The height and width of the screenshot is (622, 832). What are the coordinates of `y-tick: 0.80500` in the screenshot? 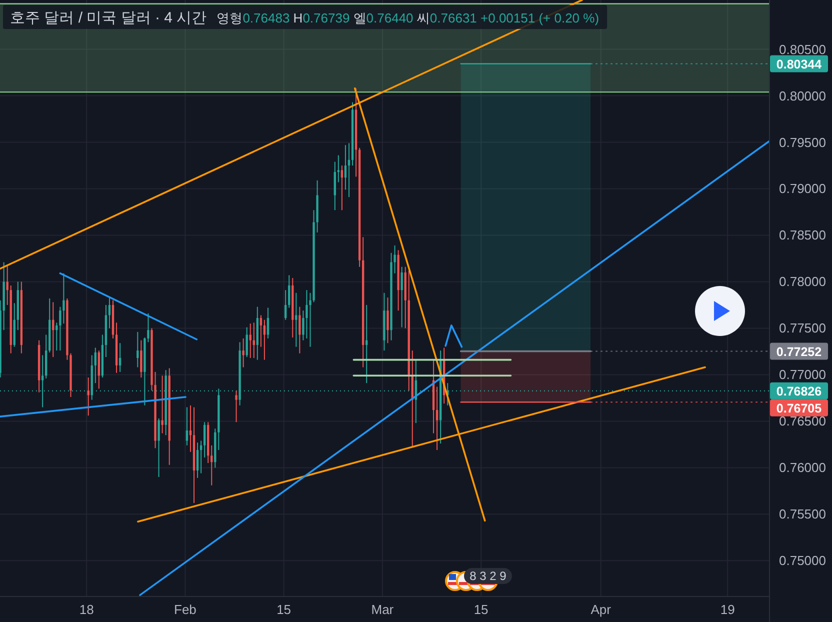 It's located at (802, 49).